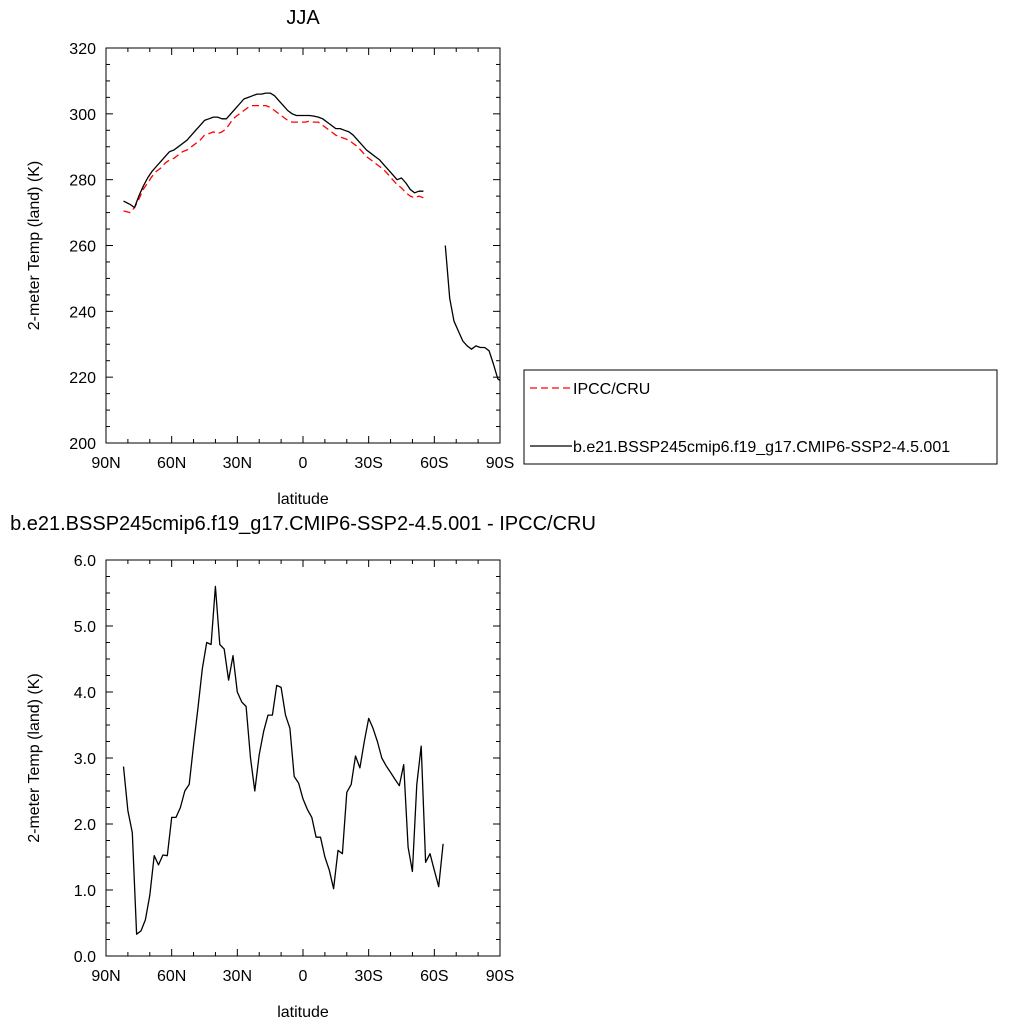 This screenshot has height=1024, width=1024. Describe the element at coordinates (85, 627) in the screenshot. I see `y-tick-label: 5.0` at that location.